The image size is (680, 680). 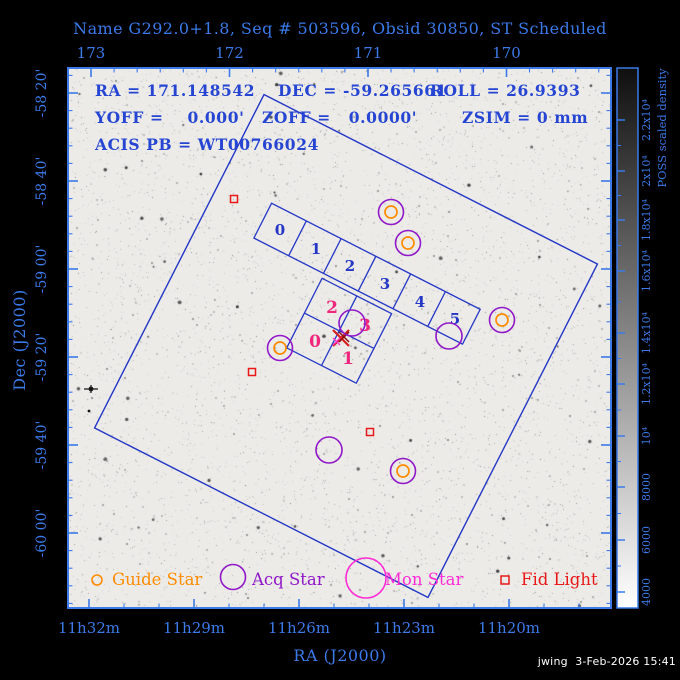 I want to click on legend-guide-star-label: Guide Star, so click(x=157, y=579).